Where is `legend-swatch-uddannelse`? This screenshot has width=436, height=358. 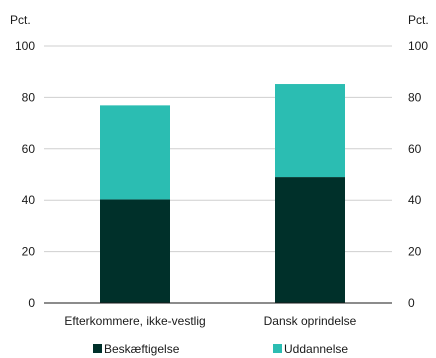
legend-swatch-uddannelse is located at coordinates (277, 348).